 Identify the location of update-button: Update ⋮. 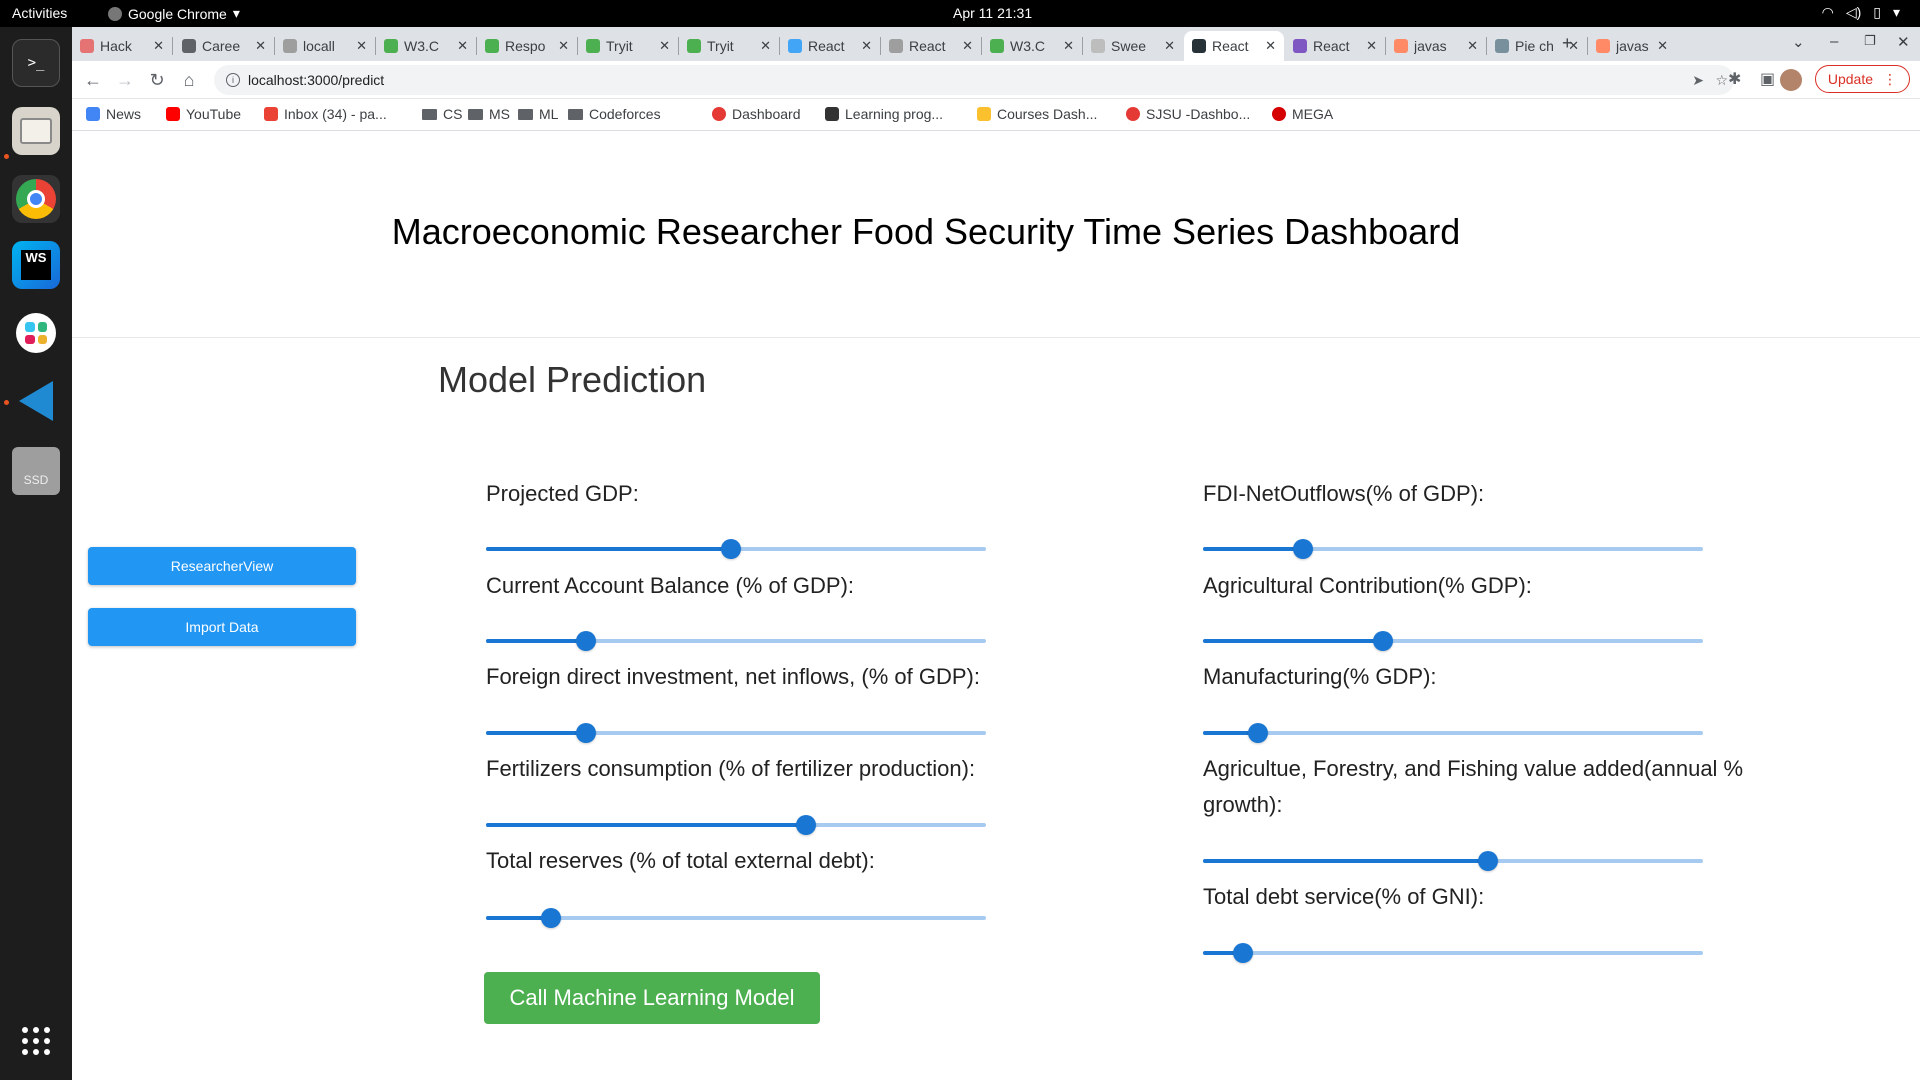
(1862, 79).